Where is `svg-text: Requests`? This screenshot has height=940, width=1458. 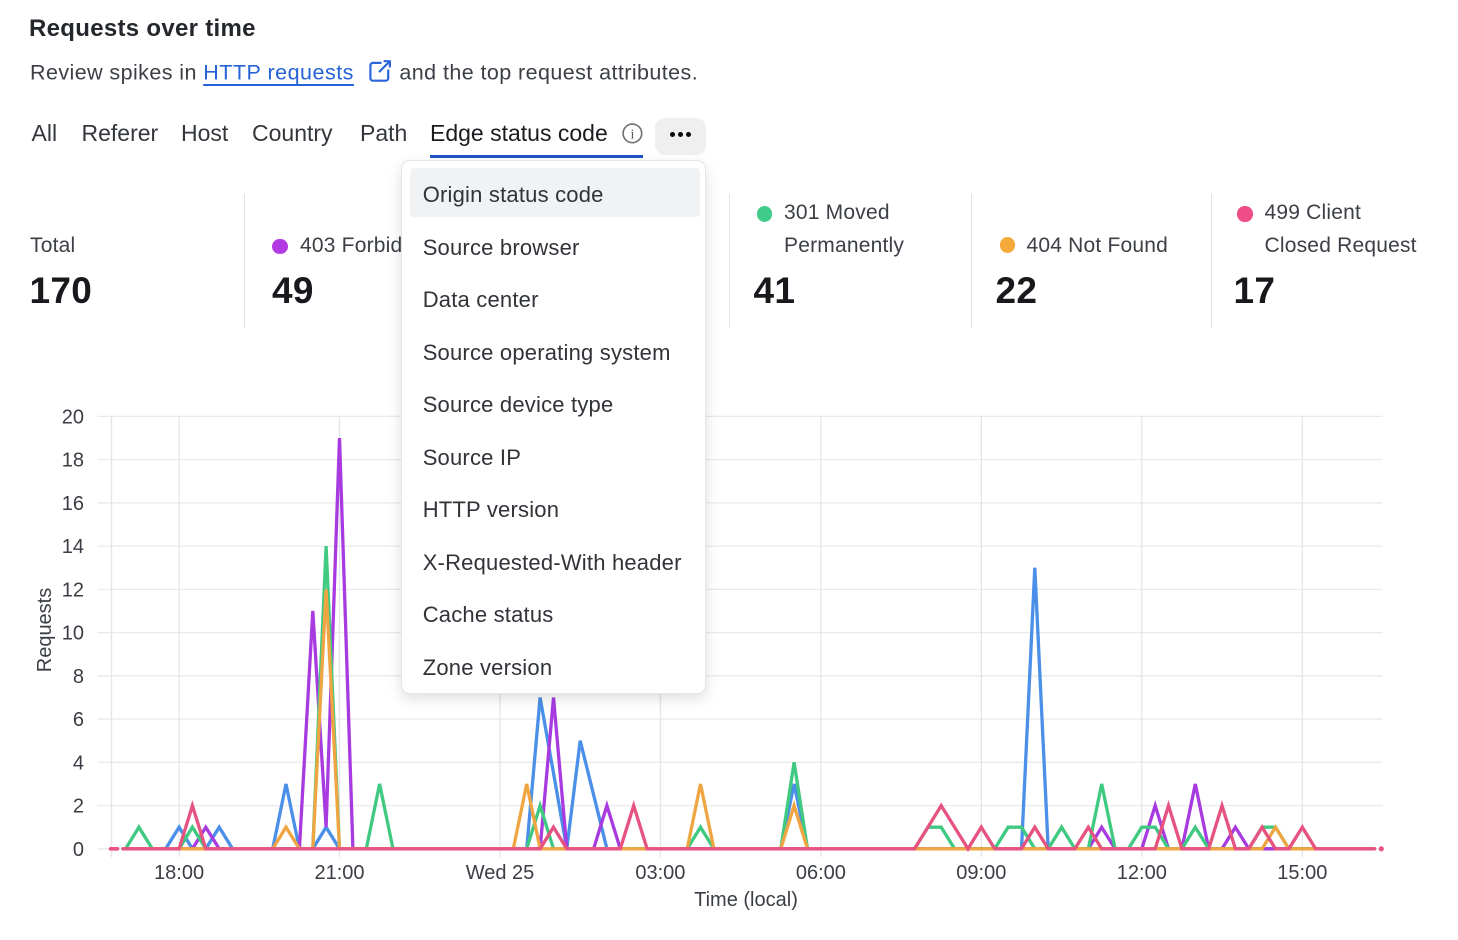 svg-text: Requests is located at coordinates (45, 630).